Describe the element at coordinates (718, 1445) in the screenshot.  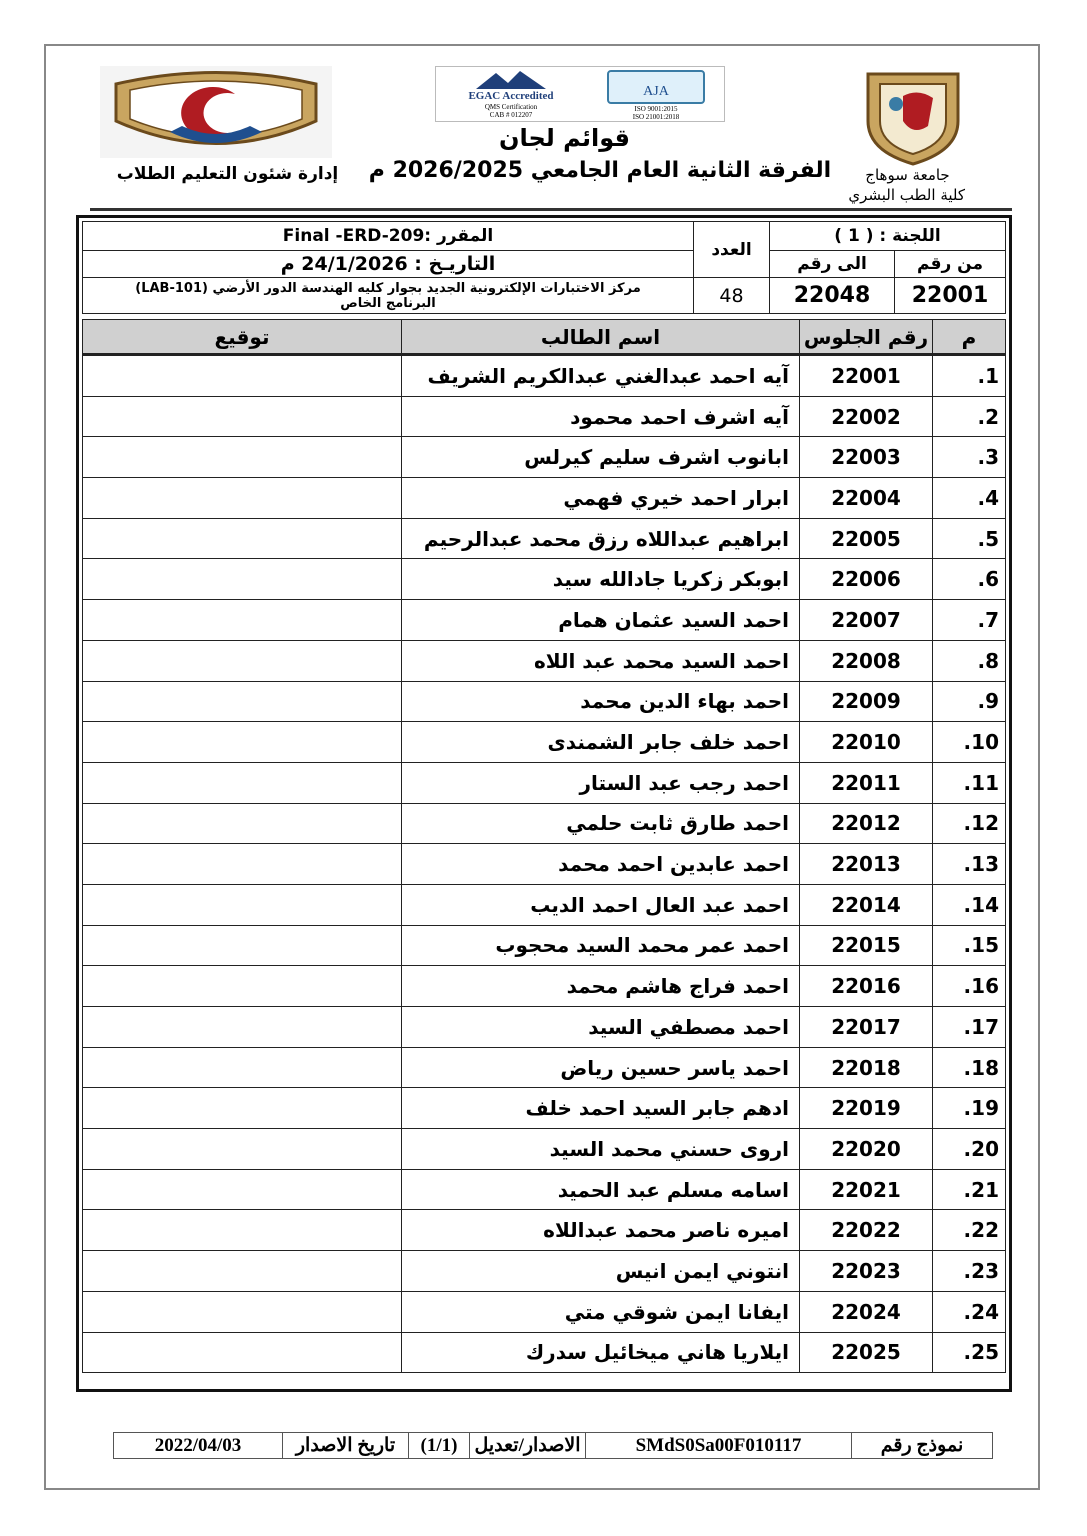
I see `form-number-value: SMdS0Sa00F010117` at that location.